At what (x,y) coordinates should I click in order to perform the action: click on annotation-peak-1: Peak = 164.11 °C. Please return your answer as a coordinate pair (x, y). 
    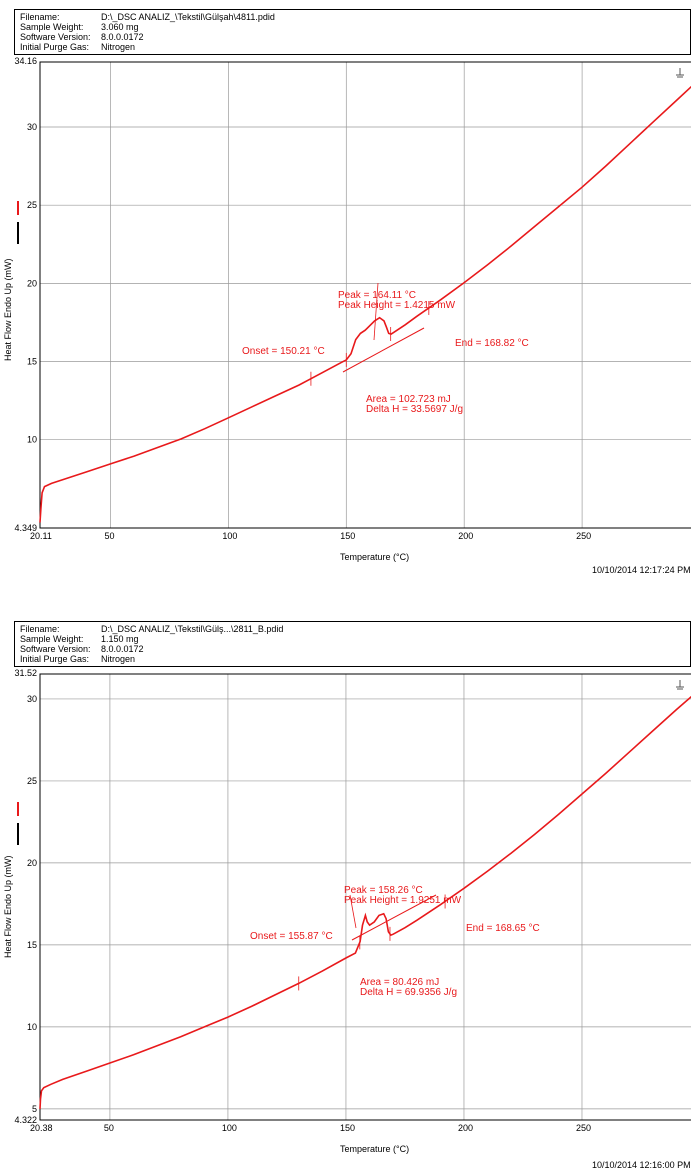
    Looking at the image, I should click on (377, 295).